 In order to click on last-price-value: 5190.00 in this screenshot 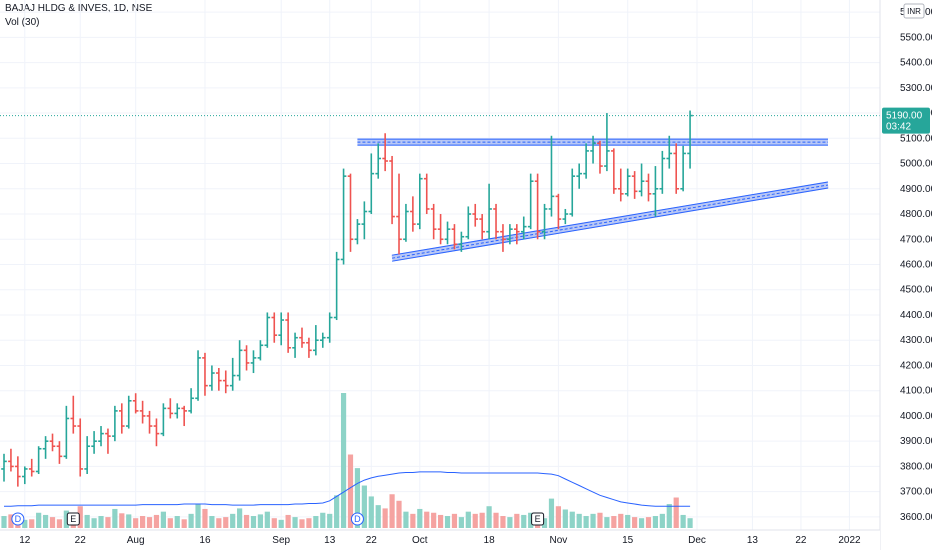, I will do `click(904, 116)`.